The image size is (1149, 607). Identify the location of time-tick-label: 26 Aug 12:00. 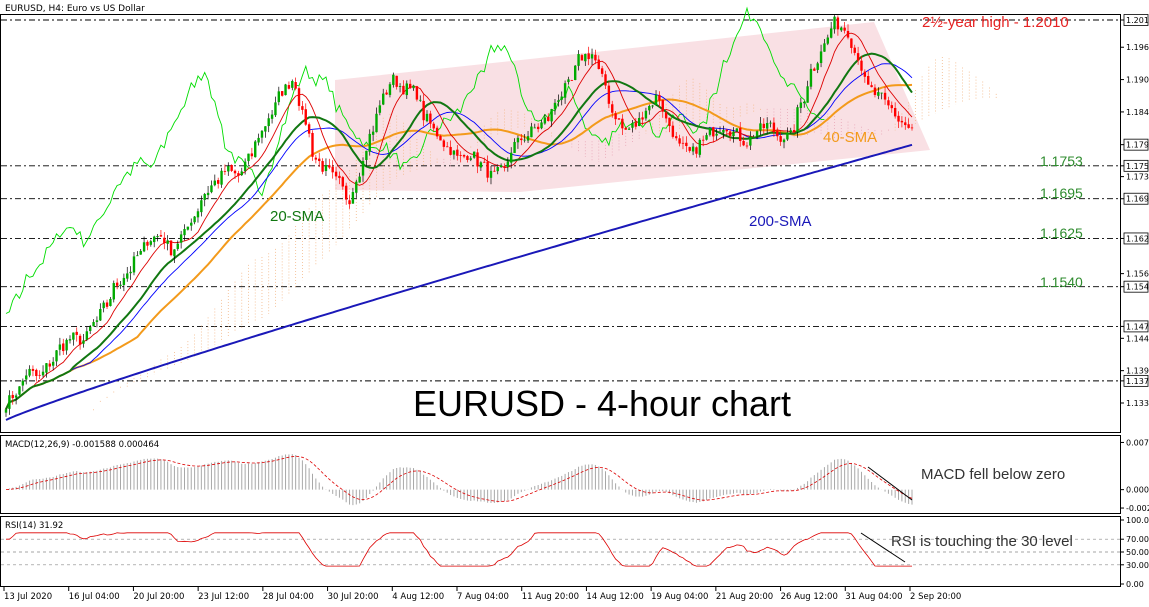
(809, 597).